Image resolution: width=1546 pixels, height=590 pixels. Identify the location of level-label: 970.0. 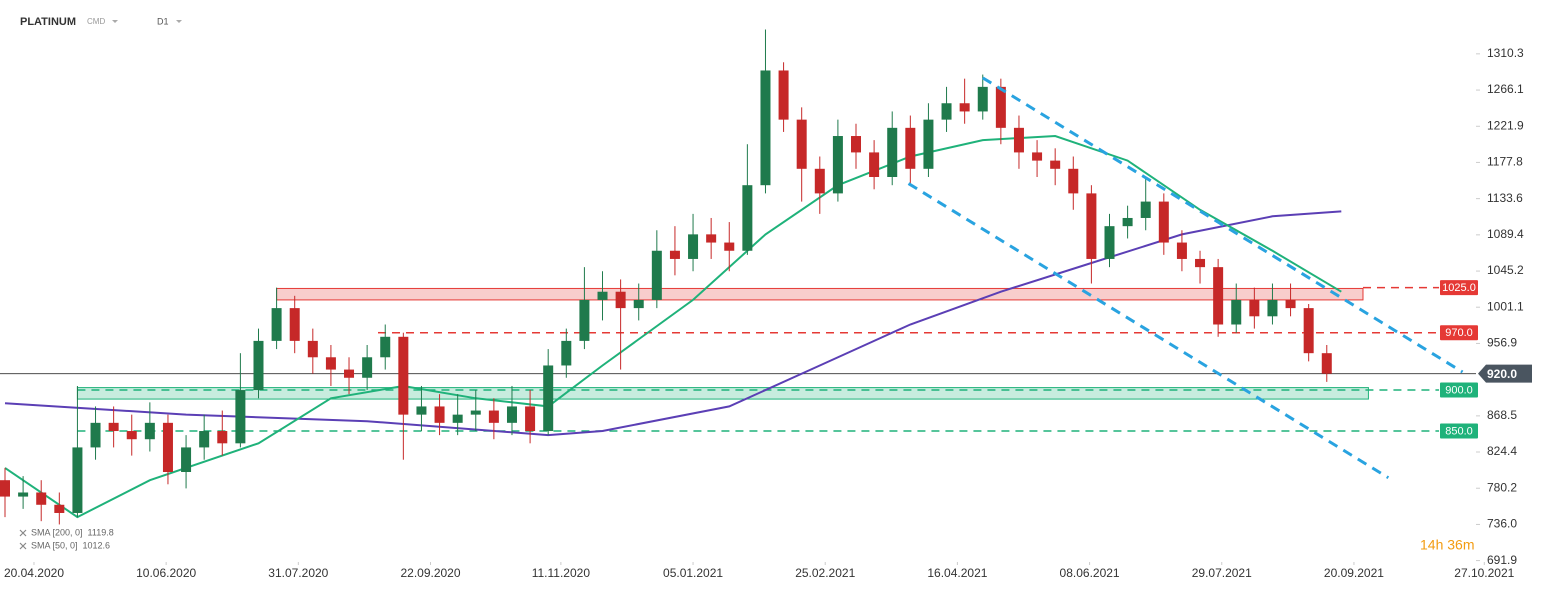
(1459, 333).